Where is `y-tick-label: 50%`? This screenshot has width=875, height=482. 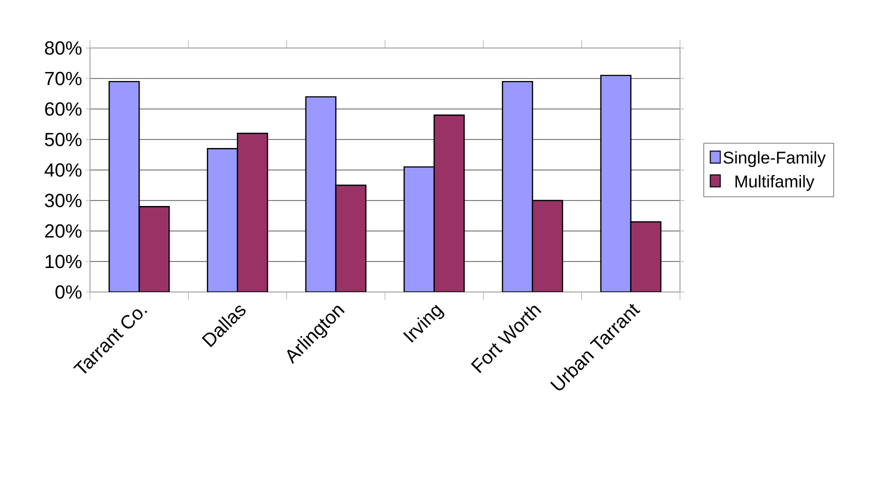 y-tick-label: 50% is located at coordinates (63, 139).